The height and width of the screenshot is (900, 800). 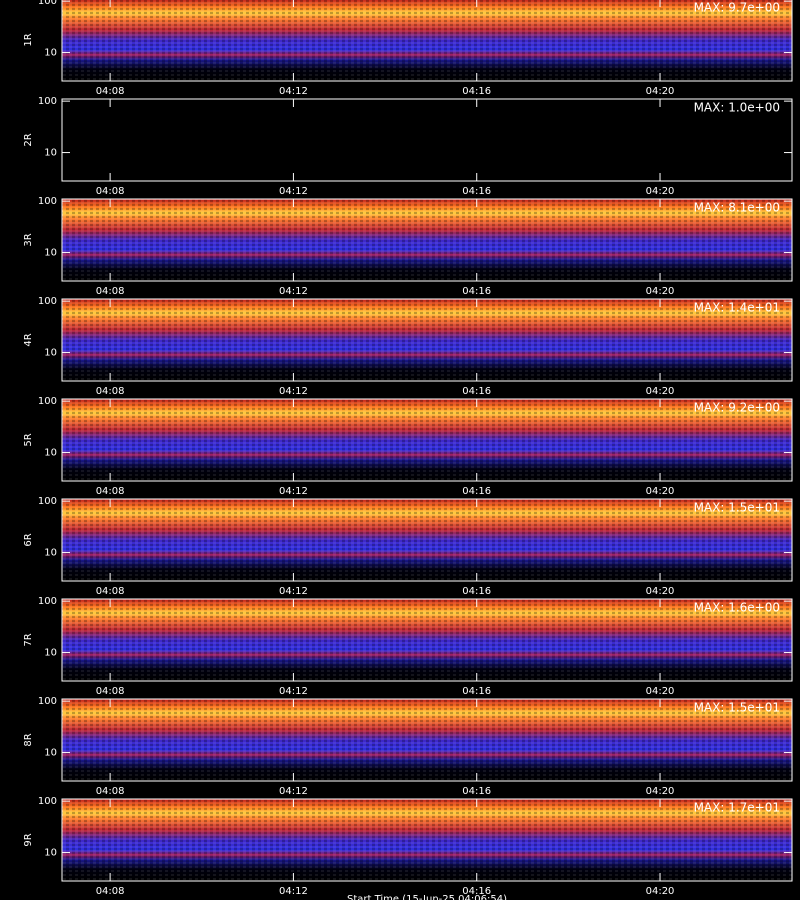 What do you see at coordinates (28, 539) in the screenshot?
I see `panel-label: 6R` at bounding box center [28, 539].